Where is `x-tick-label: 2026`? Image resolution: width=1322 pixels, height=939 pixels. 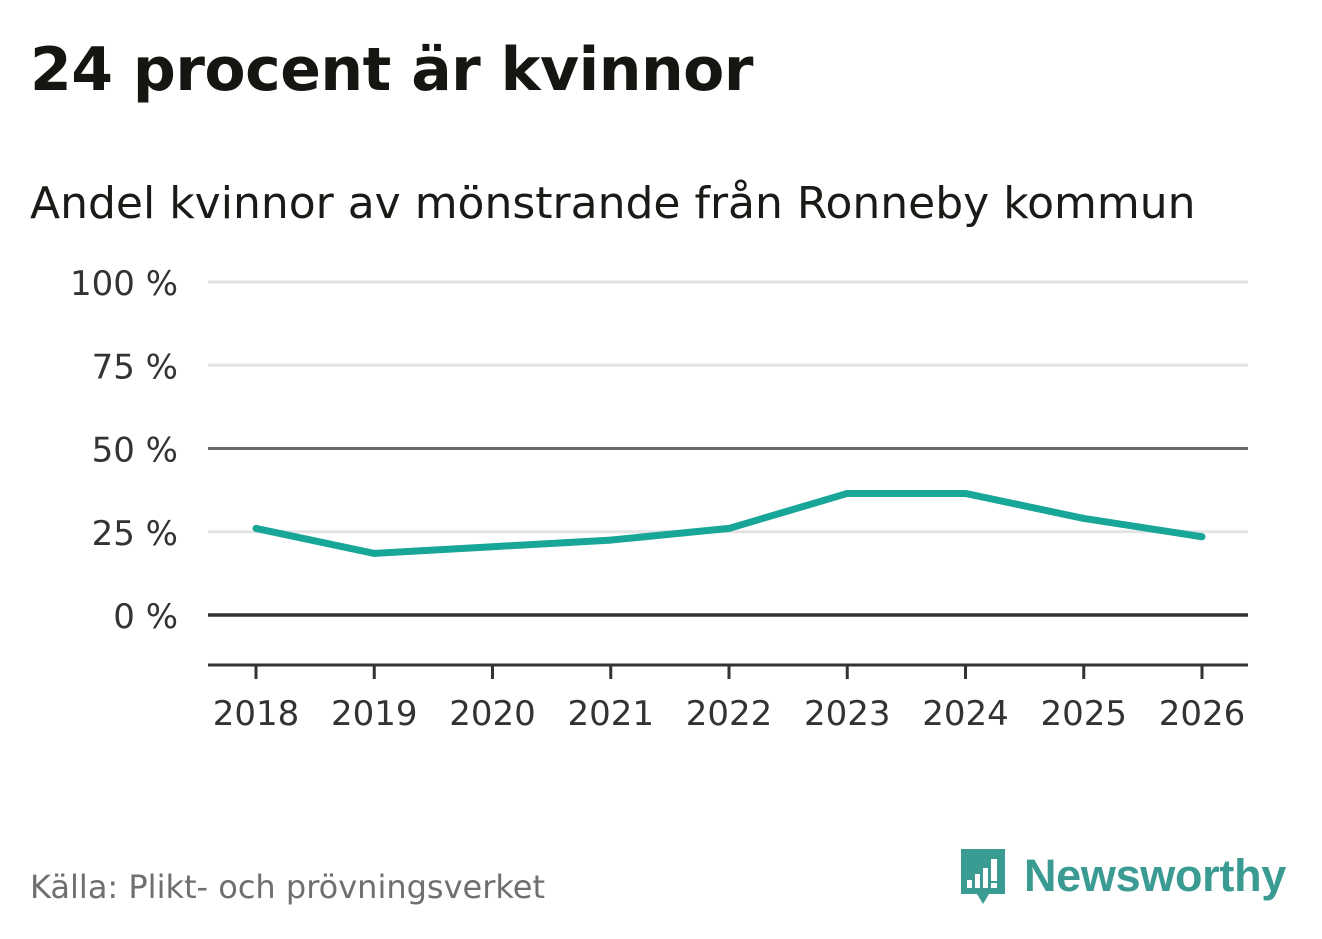 x-tick-label: 2026 is located at coordinates (1202, 714).